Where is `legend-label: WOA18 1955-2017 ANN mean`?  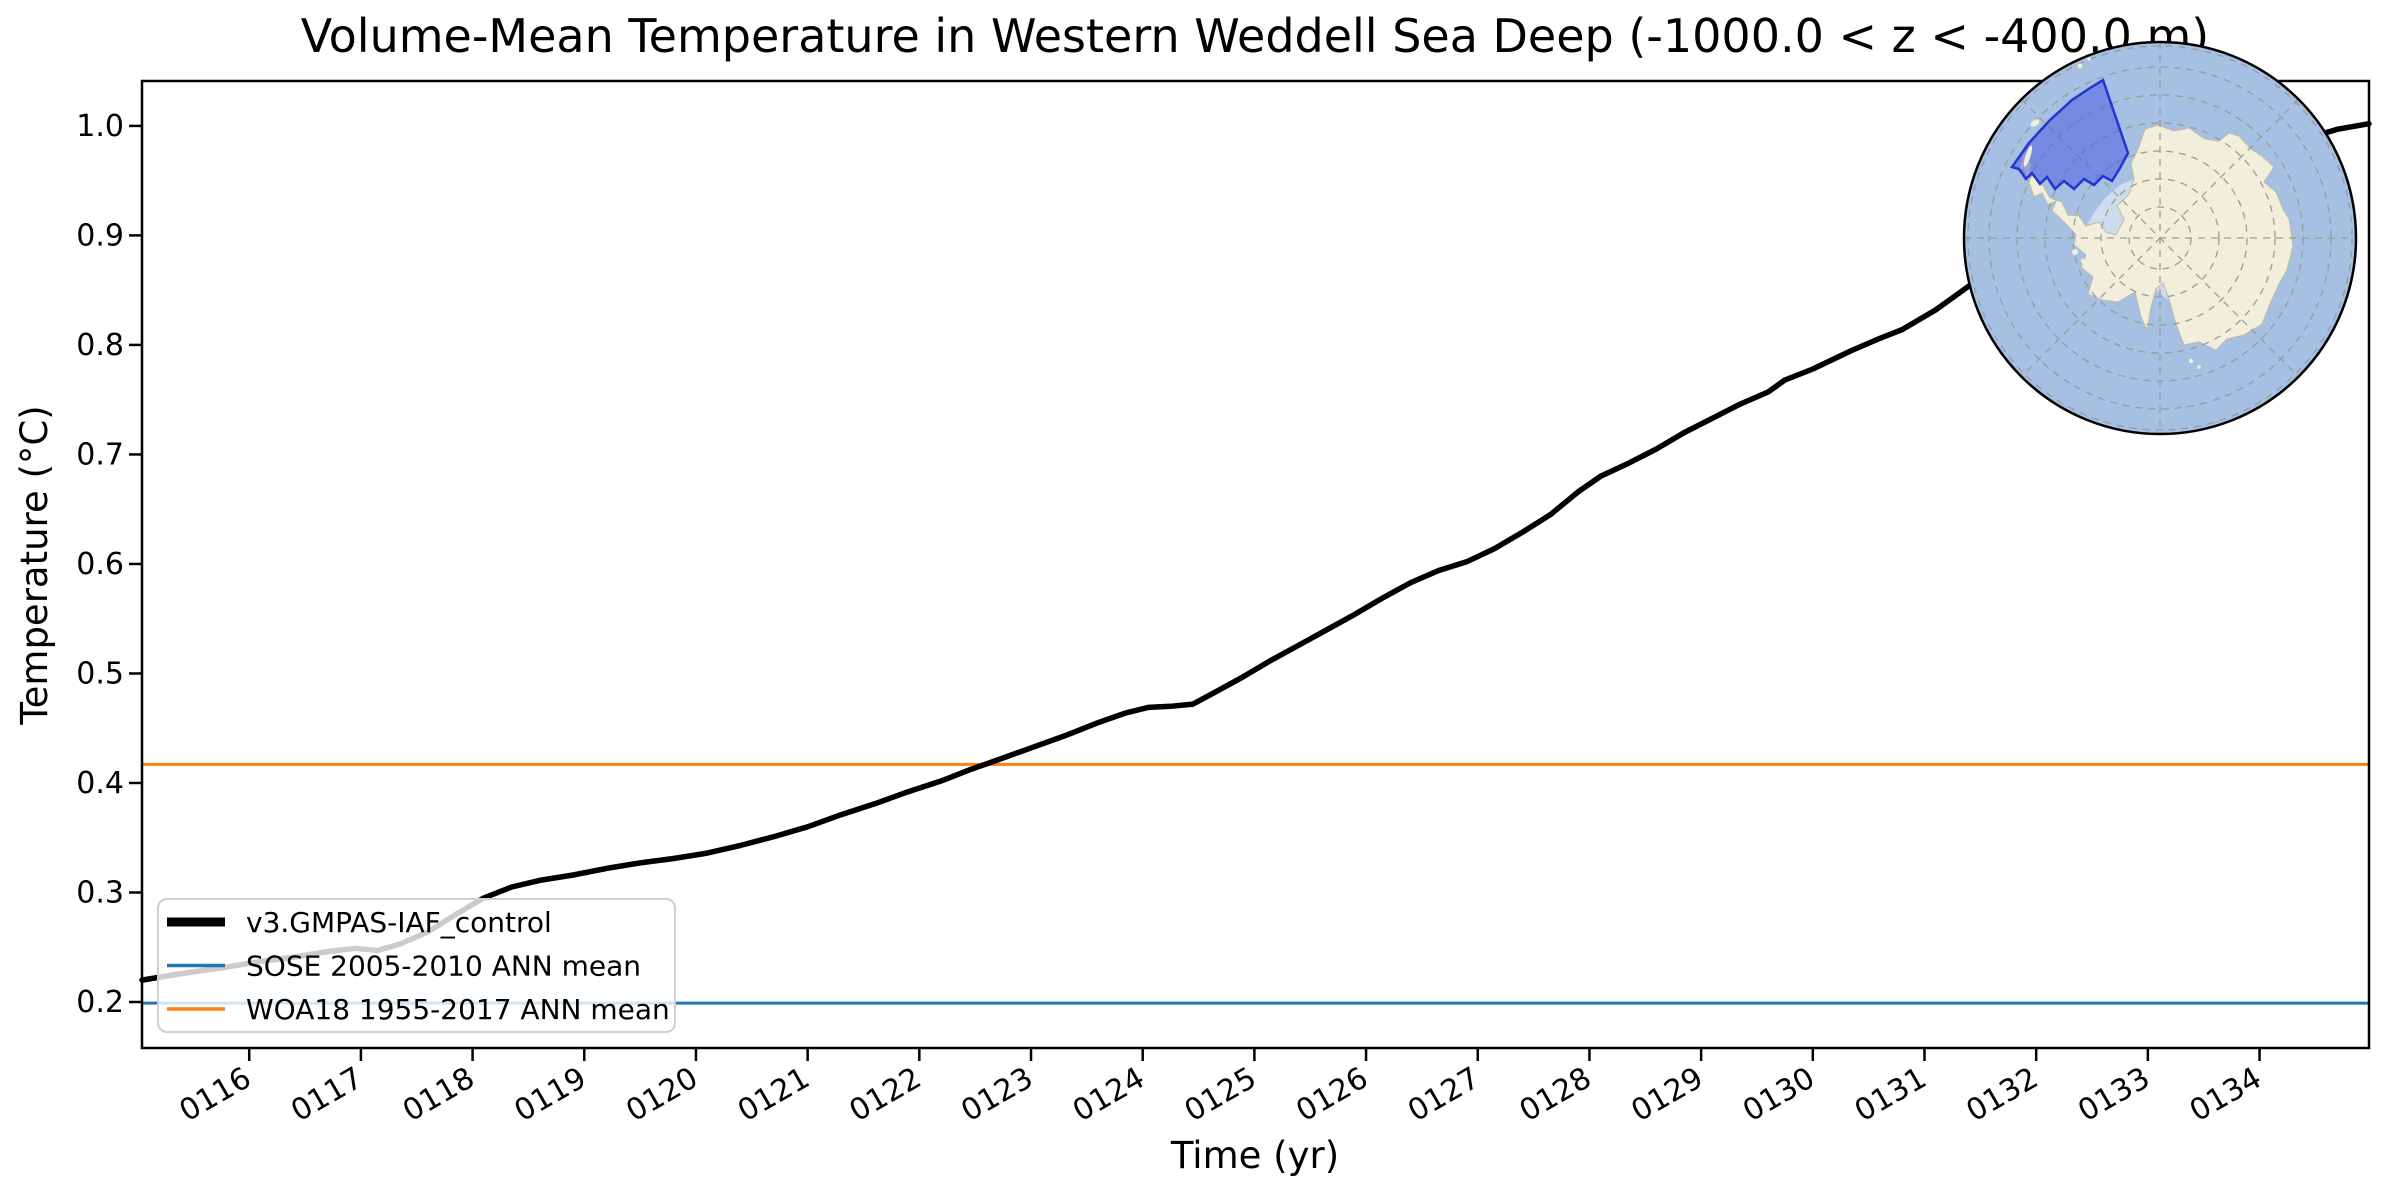
legend-label: WOA18 1955-2017 ANN mean is located at coordinates (458, 1009).